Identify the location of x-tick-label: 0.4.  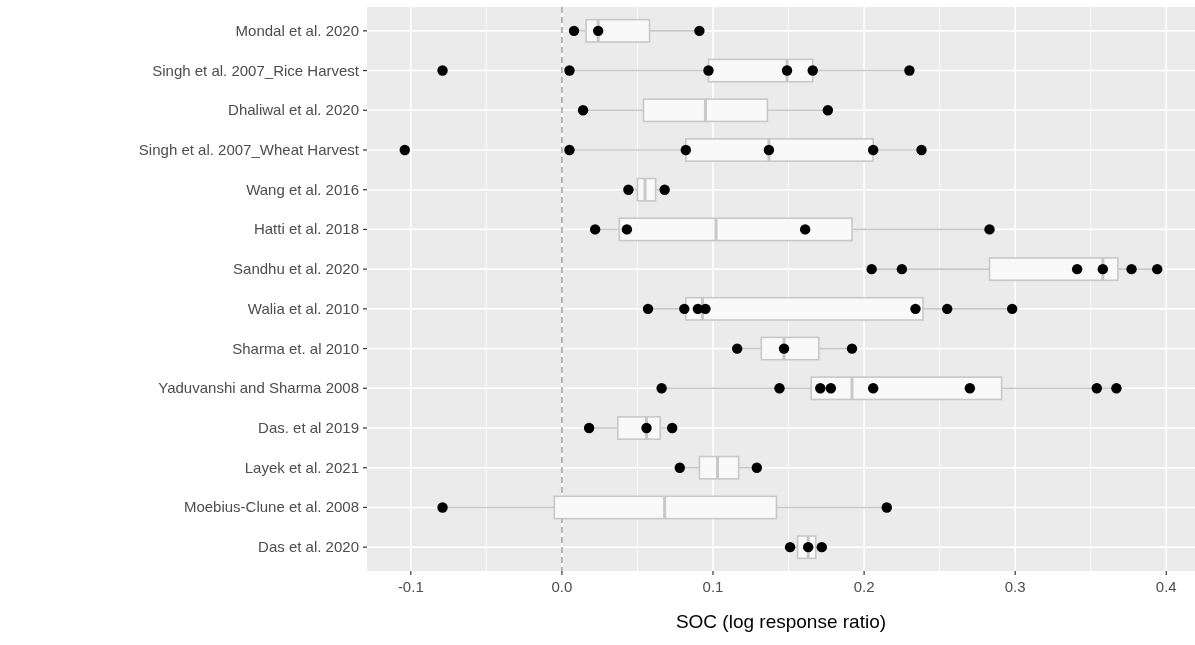
(1166, 586).